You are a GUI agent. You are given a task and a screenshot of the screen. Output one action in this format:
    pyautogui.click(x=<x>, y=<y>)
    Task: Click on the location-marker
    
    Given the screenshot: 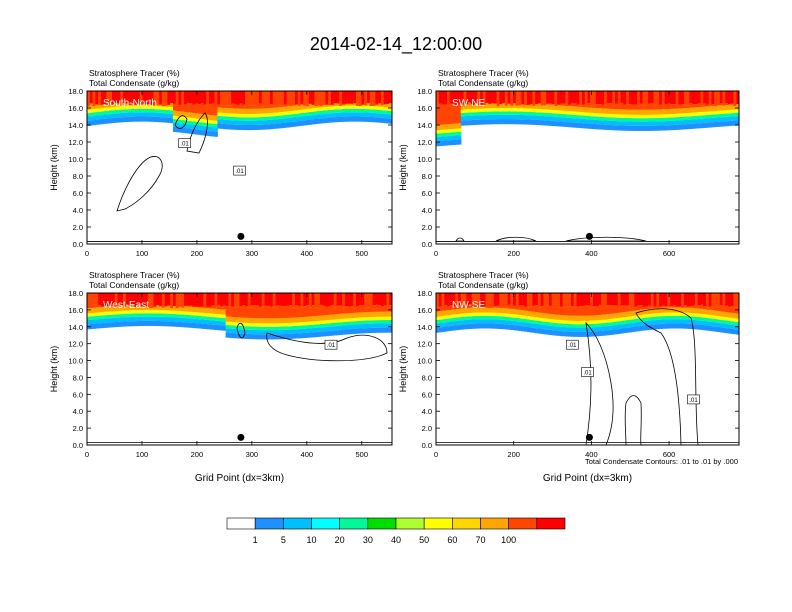 What is the action you would take?
    pyautogui.click(x=589, y=437)
    